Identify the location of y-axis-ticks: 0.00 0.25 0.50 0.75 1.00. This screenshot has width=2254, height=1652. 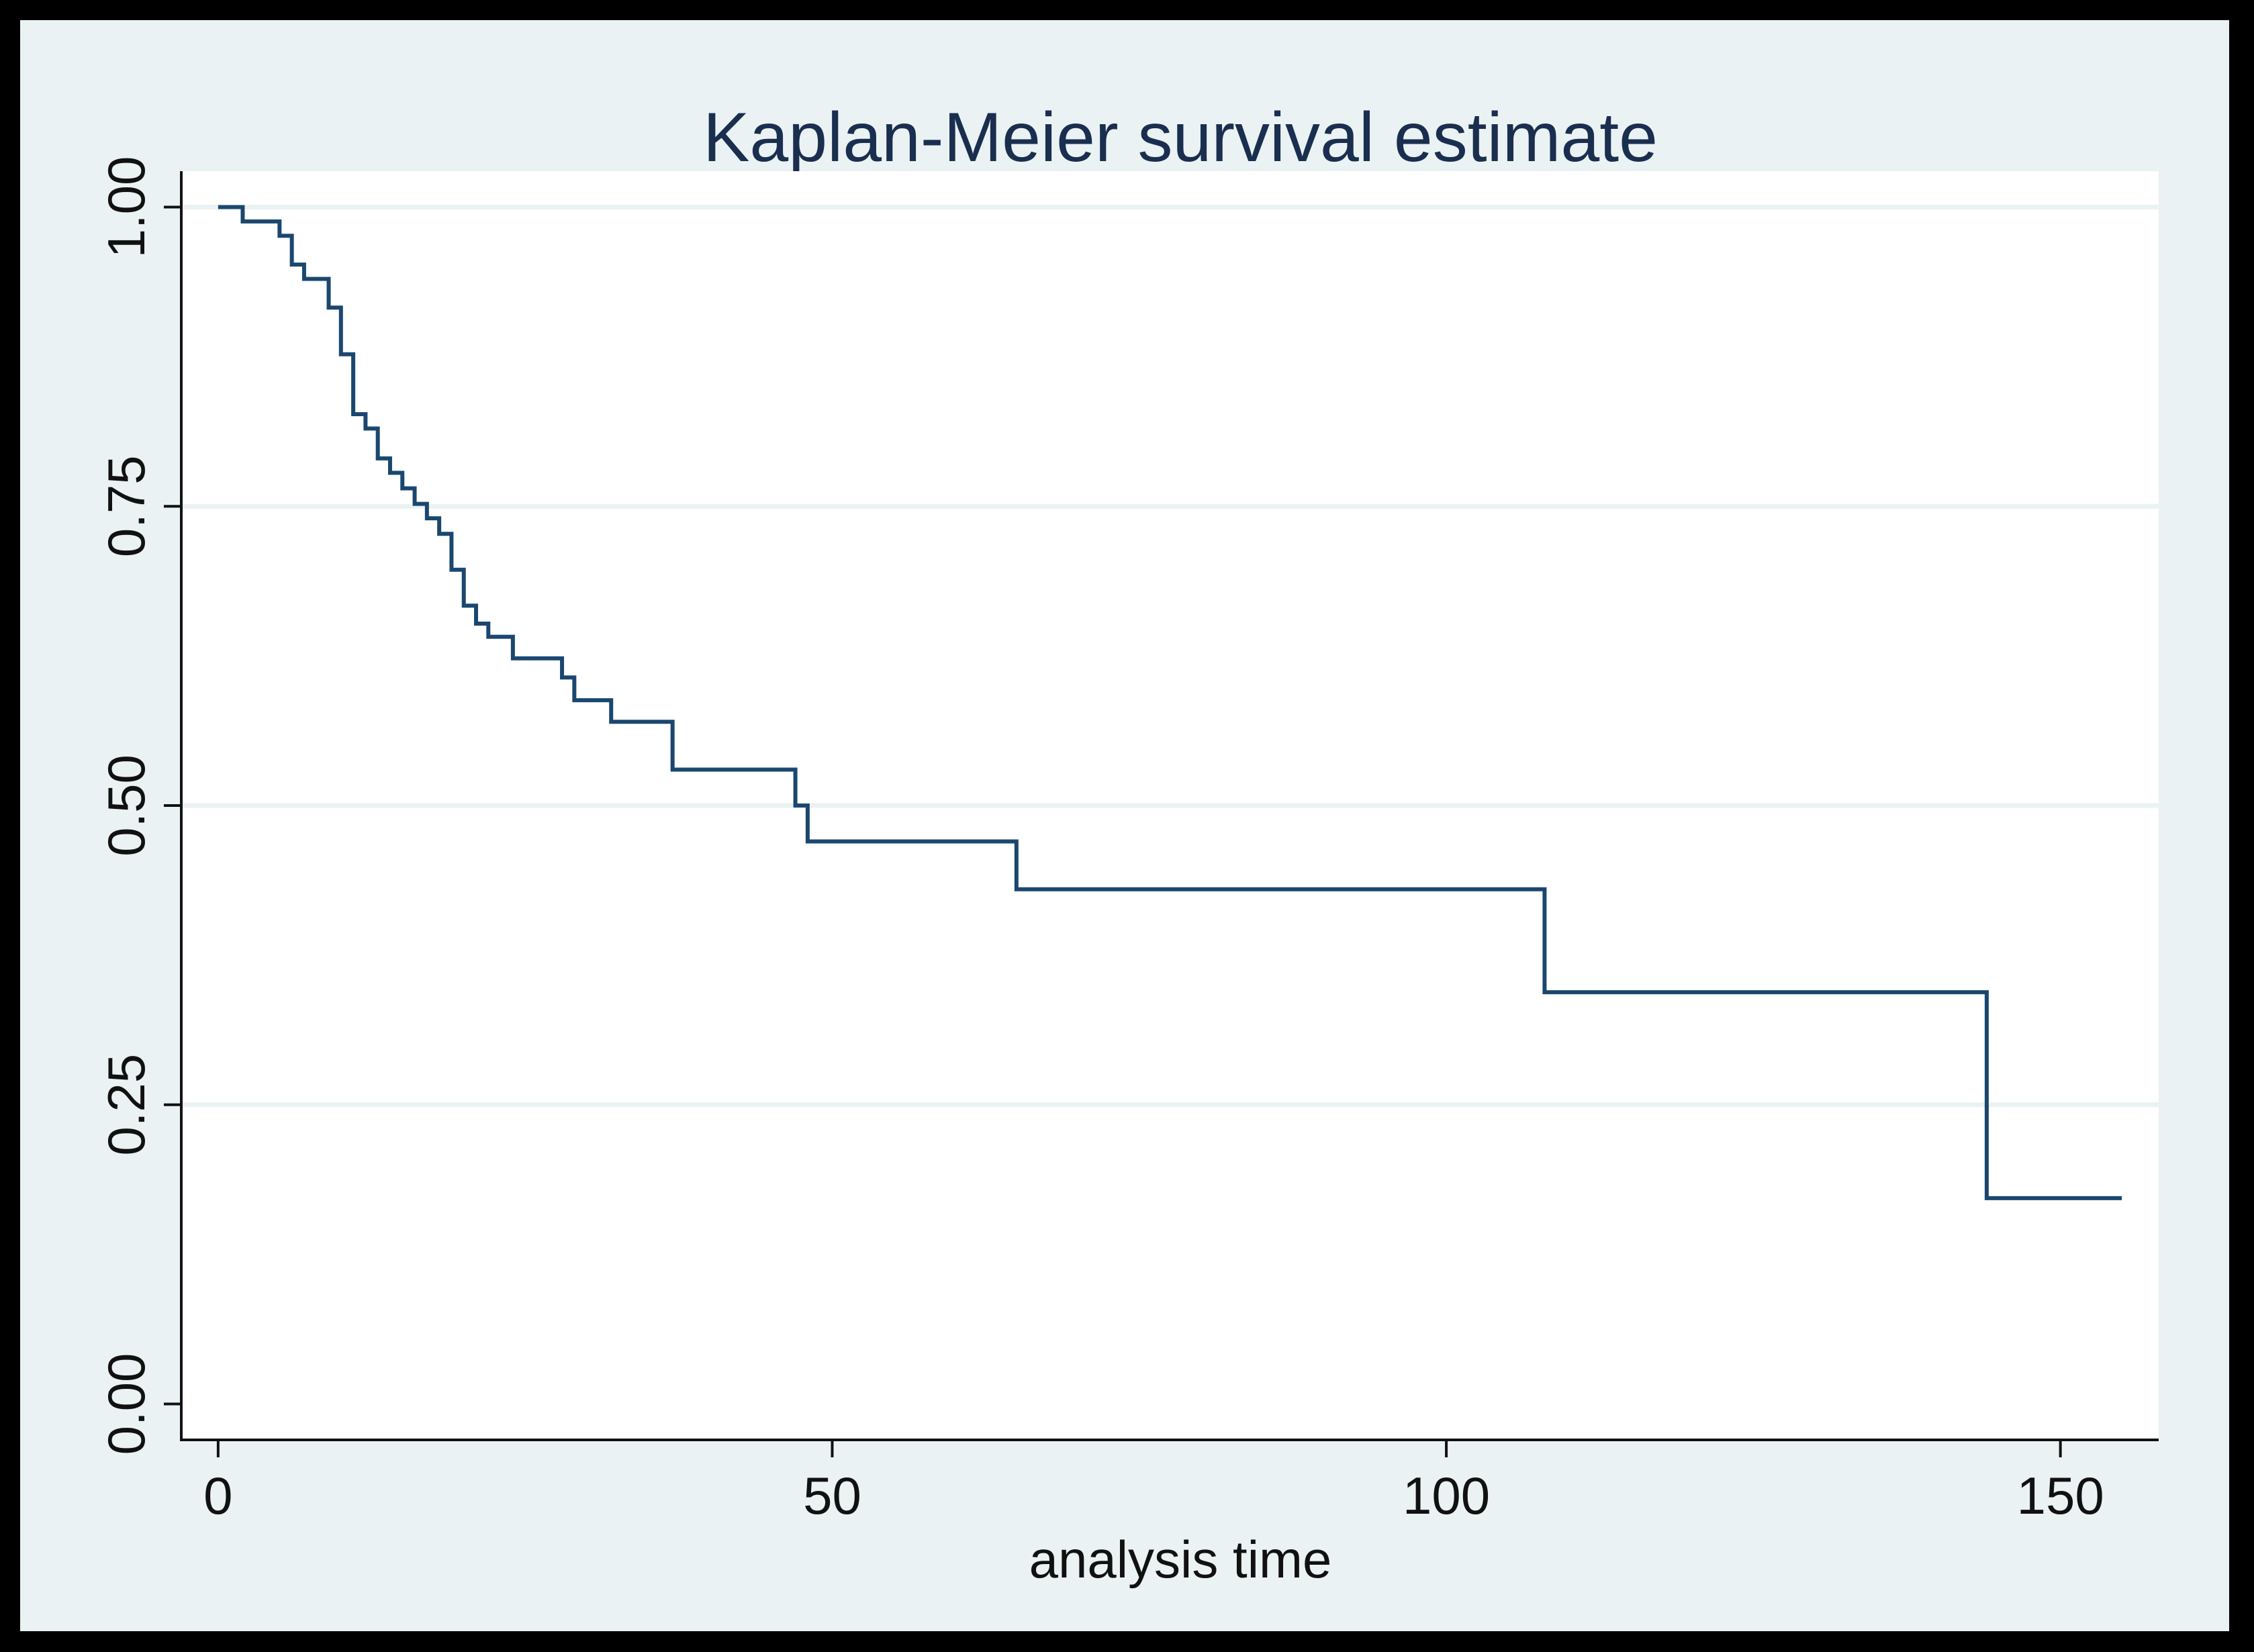
(139, 806).